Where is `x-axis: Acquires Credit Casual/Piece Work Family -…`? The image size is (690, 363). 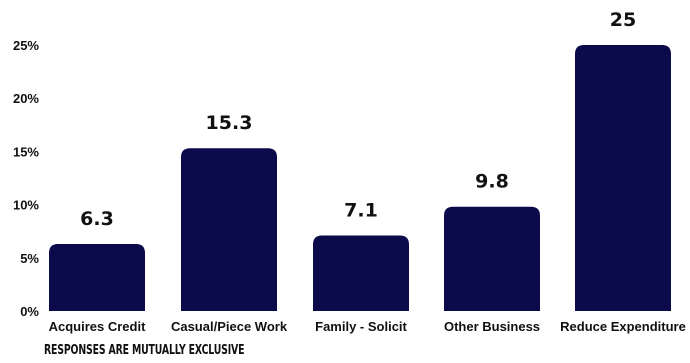 x-axis: Acquires Credit Casual/Piece Work Family -… is located at coordinates (367, 326).